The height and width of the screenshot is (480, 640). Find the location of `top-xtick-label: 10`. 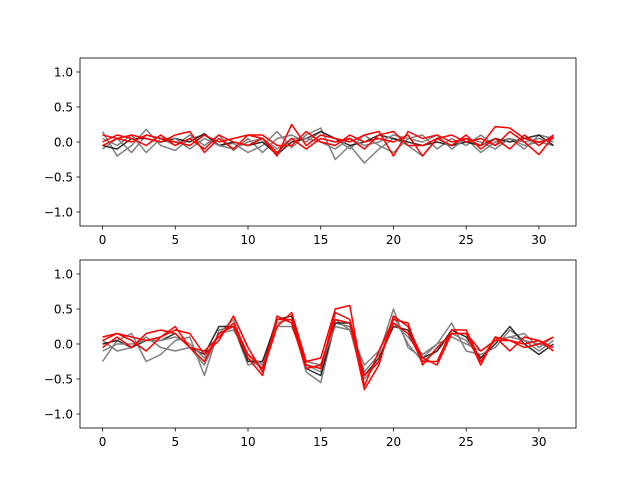

top-xtick-label: 10 is located at coordinates (247, 240).